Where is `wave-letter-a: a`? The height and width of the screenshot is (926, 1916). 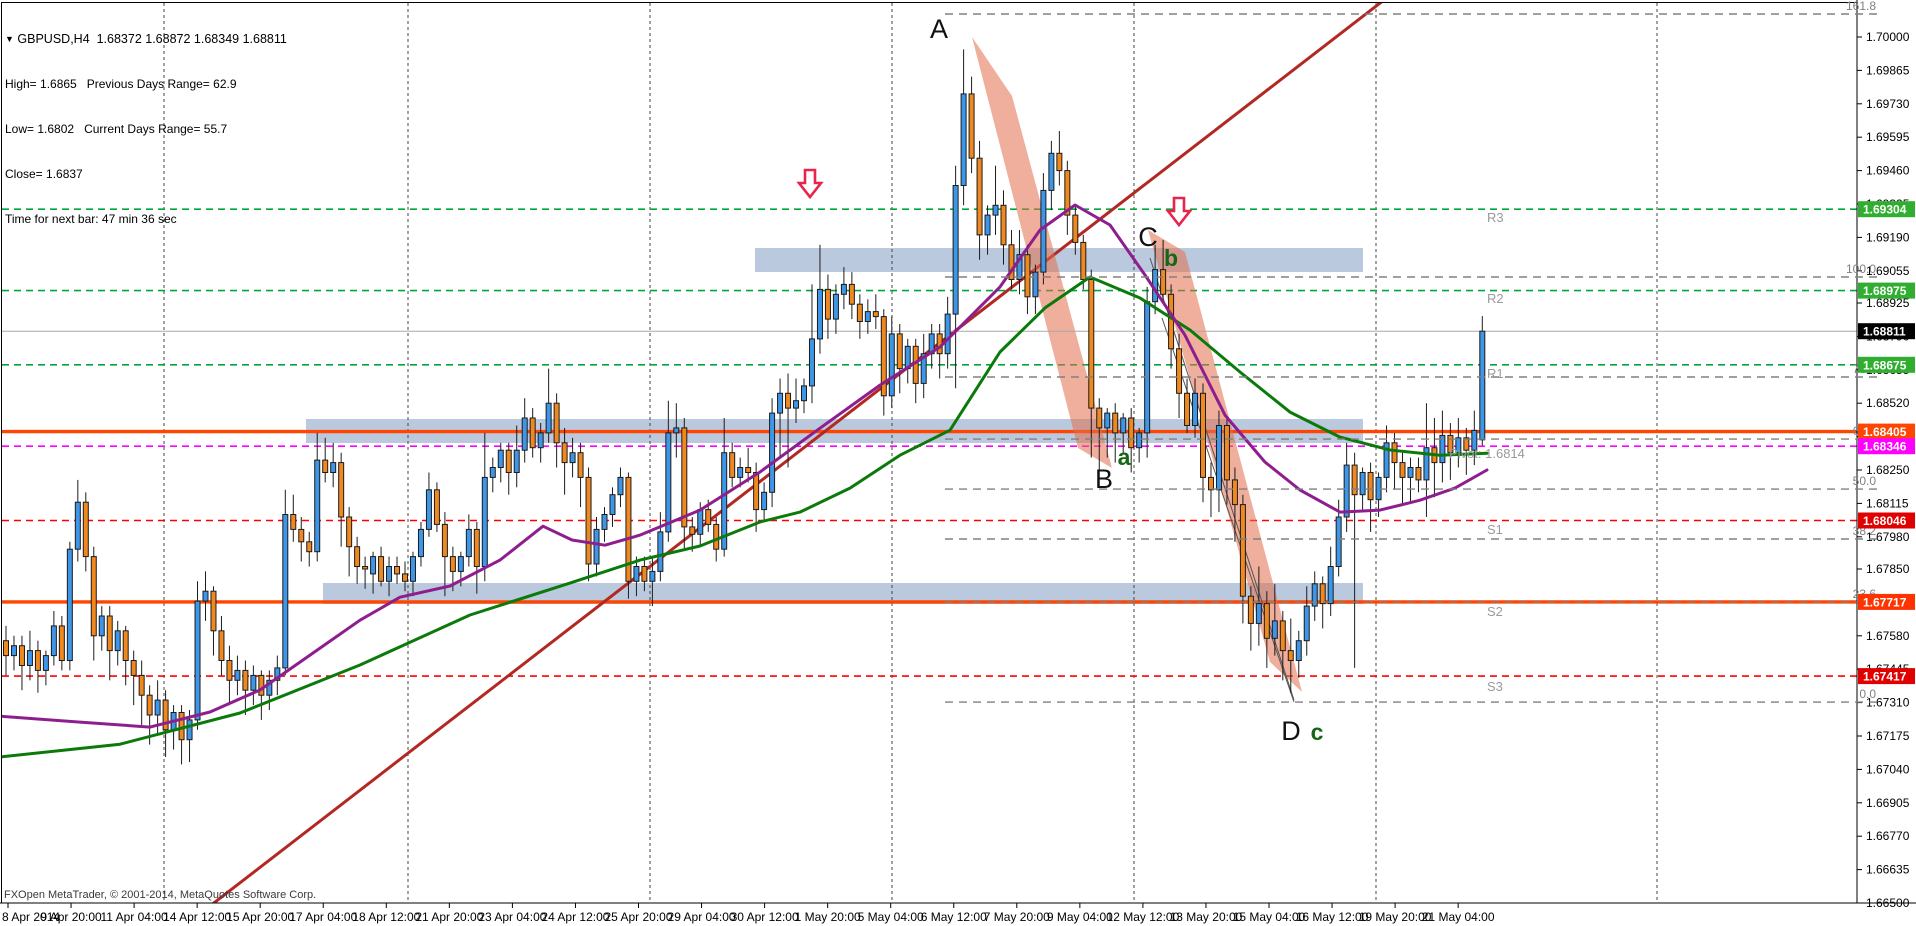 wave-letter-a: a is located at coordinates (1124, 457).